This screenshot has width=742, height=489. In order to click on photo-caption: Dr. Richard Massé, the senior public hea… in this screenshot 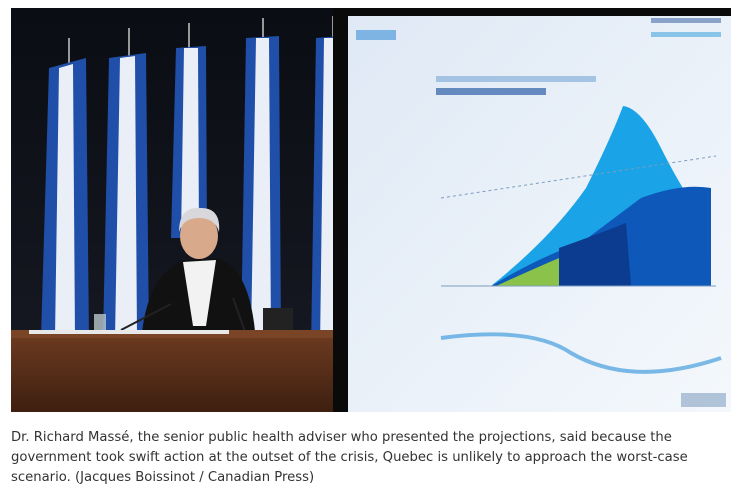, I will do `click(349, 457)`.